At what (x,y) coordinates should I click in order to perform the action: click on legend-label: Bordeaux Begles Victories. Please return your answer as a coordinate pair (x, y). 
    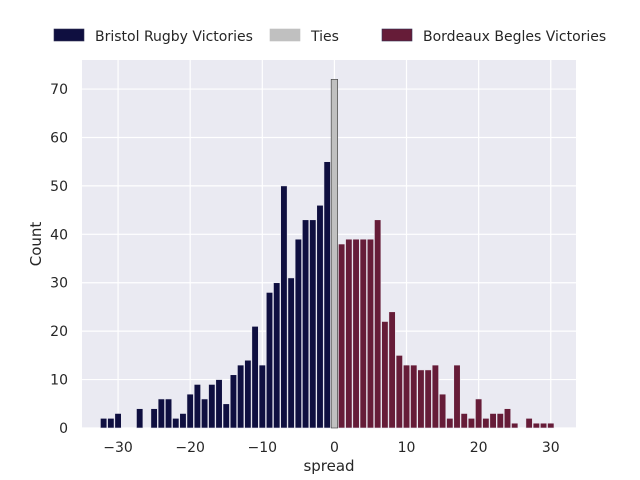
    Looking at the image, I should click on (514, 37).